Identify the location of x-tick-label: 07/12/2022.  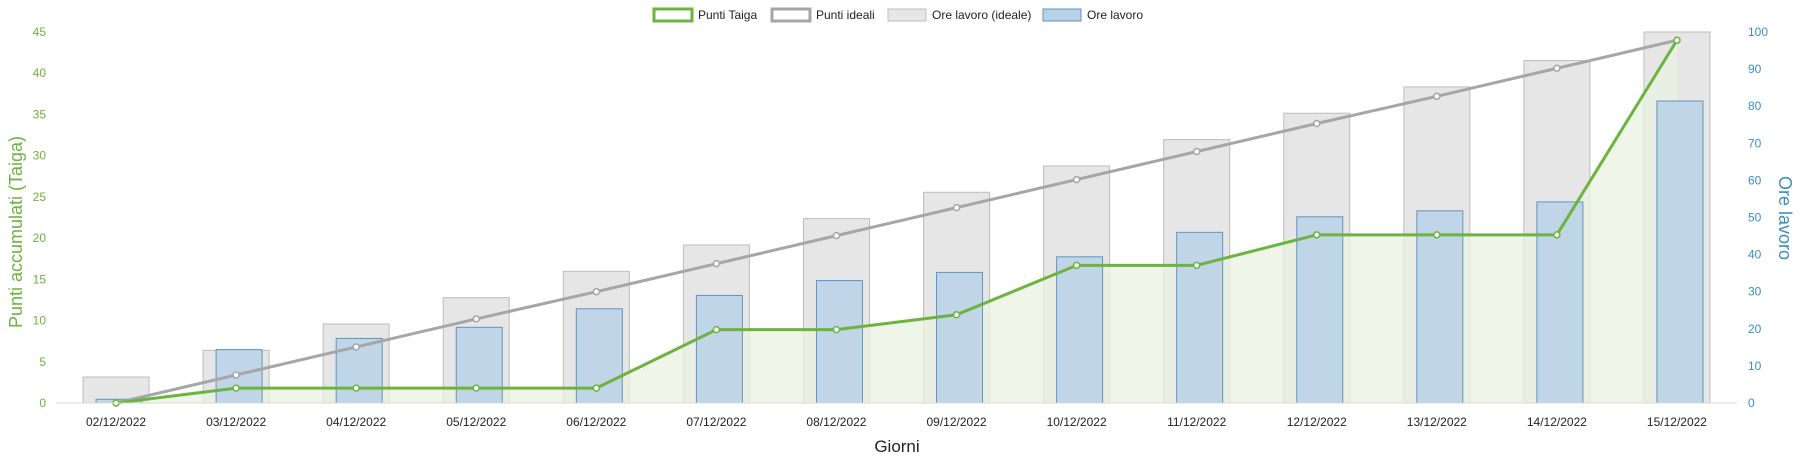
(716, 422).